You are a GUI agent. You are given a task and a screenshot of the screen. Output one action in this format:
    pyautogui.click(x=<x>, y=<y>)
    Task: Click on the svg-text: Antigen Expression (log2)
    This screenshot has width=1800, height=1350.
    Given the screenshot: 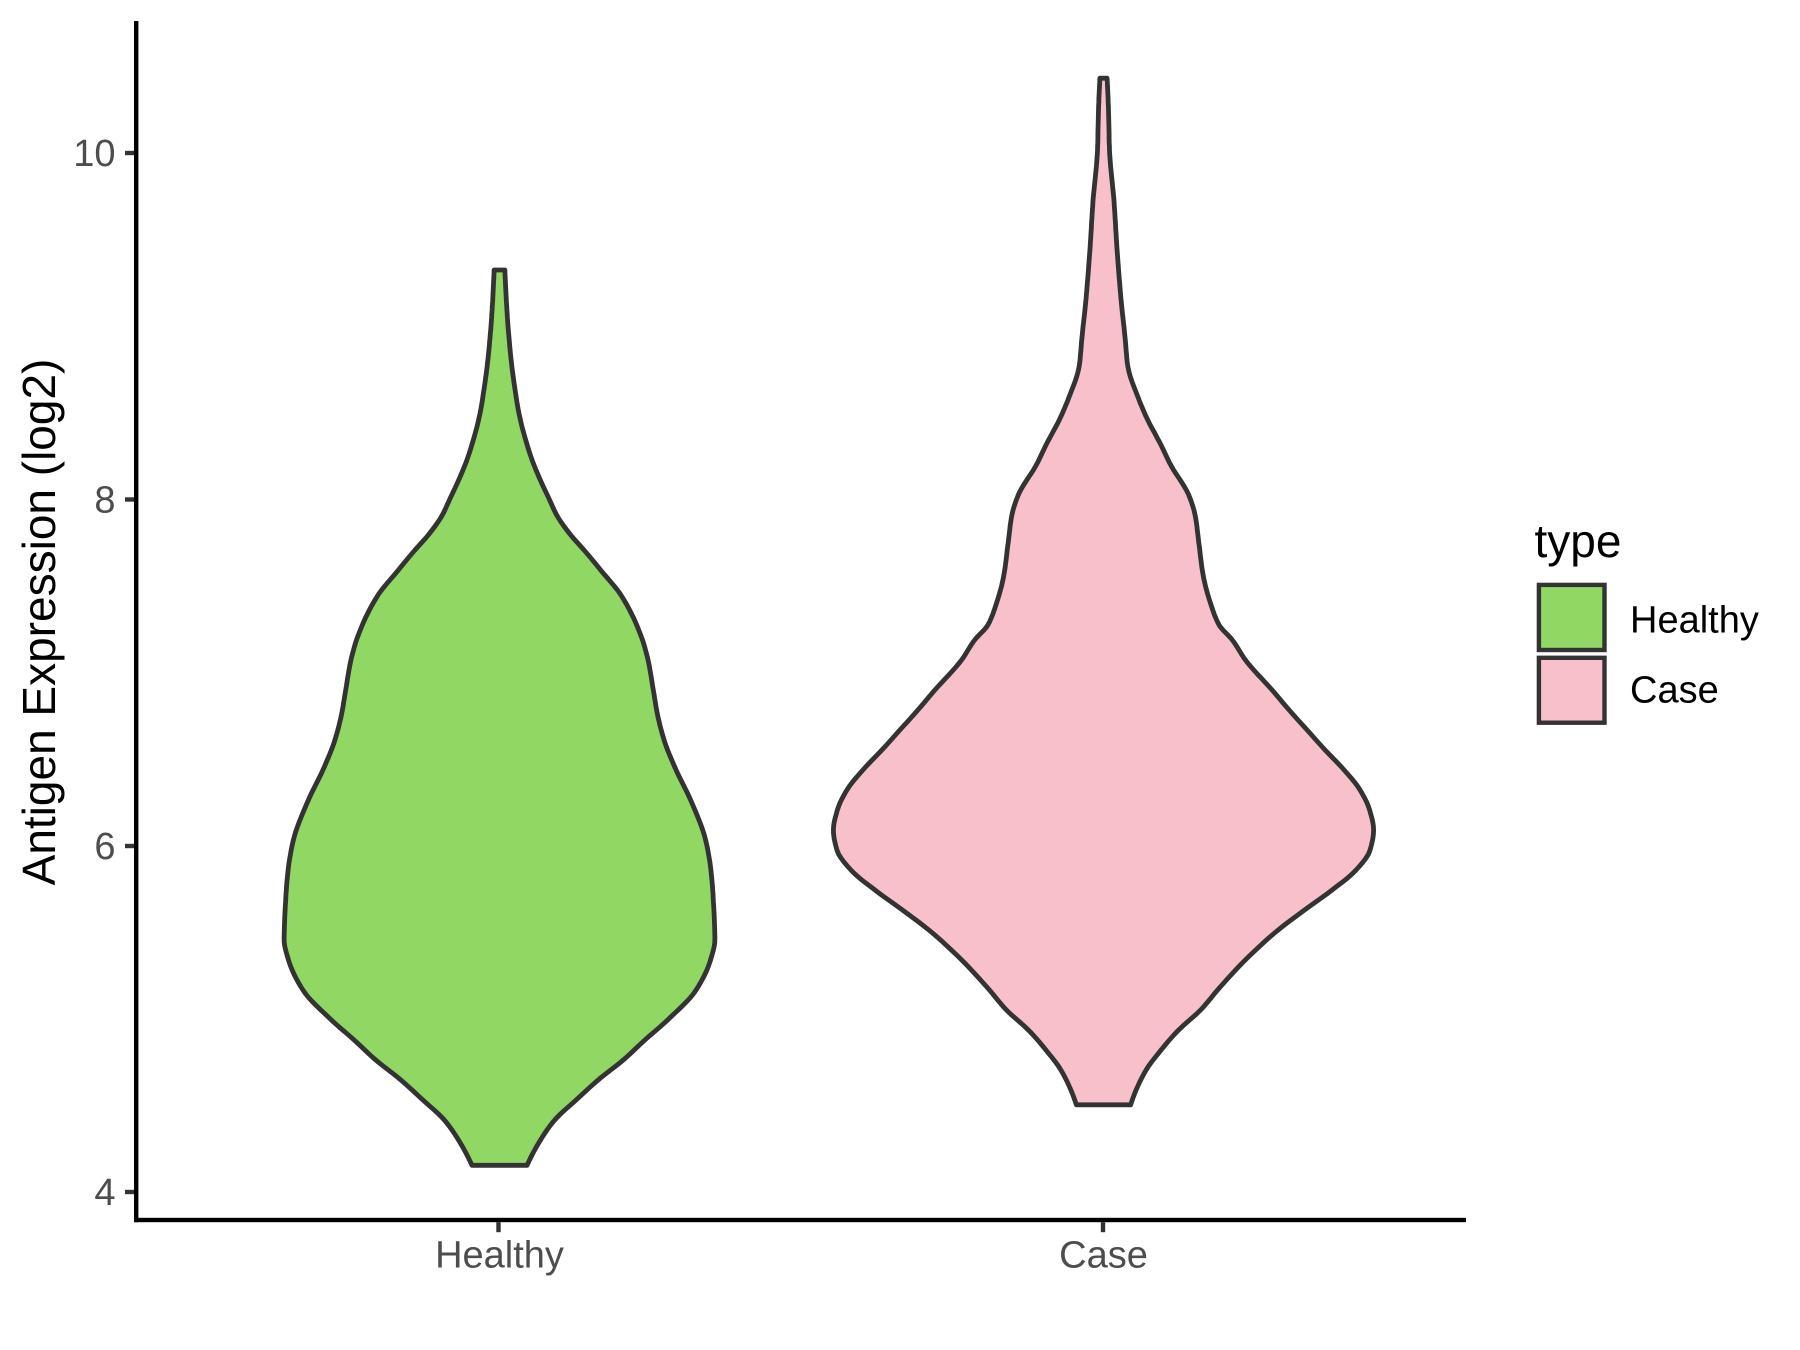 What is the action you would take?
    pyautogui.click(x=39, y=622)
    